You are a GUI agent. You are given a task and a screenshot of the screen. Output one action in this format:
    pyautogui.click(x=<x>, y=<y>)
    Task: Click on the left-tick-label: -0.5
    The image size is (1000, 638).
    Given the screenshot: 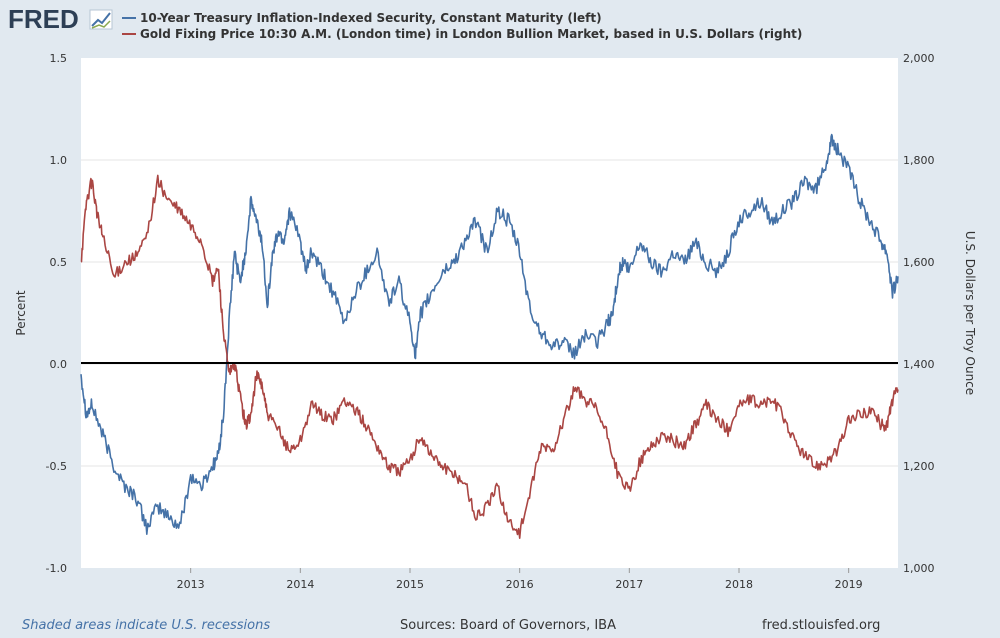 What is the action you would take?
    pyautogui.click(x=56, y=466)
    